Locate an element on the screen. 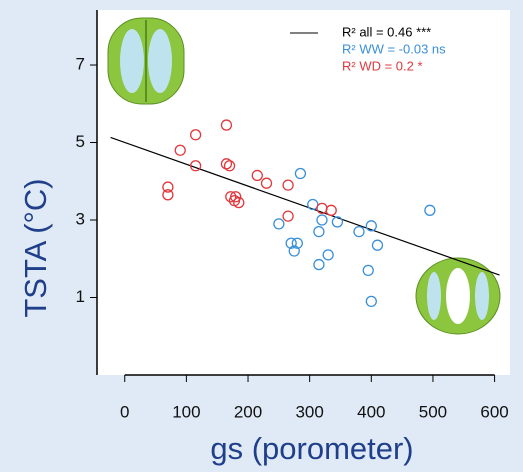  x-tick-label: 500 is located at coordinates (433, 411).